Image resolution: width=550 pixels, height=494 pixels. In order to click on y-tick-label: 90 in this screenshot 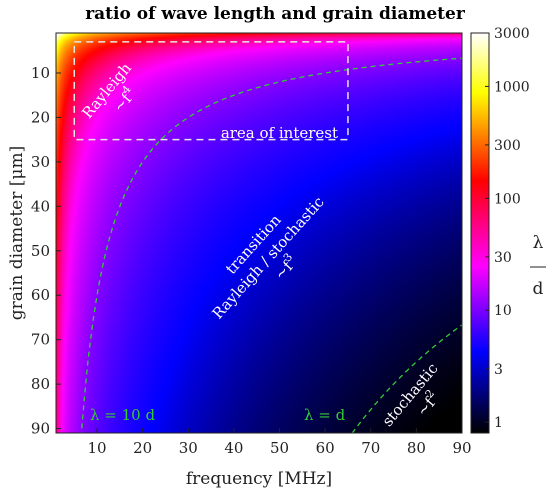, I will do `click(40, 429)`.